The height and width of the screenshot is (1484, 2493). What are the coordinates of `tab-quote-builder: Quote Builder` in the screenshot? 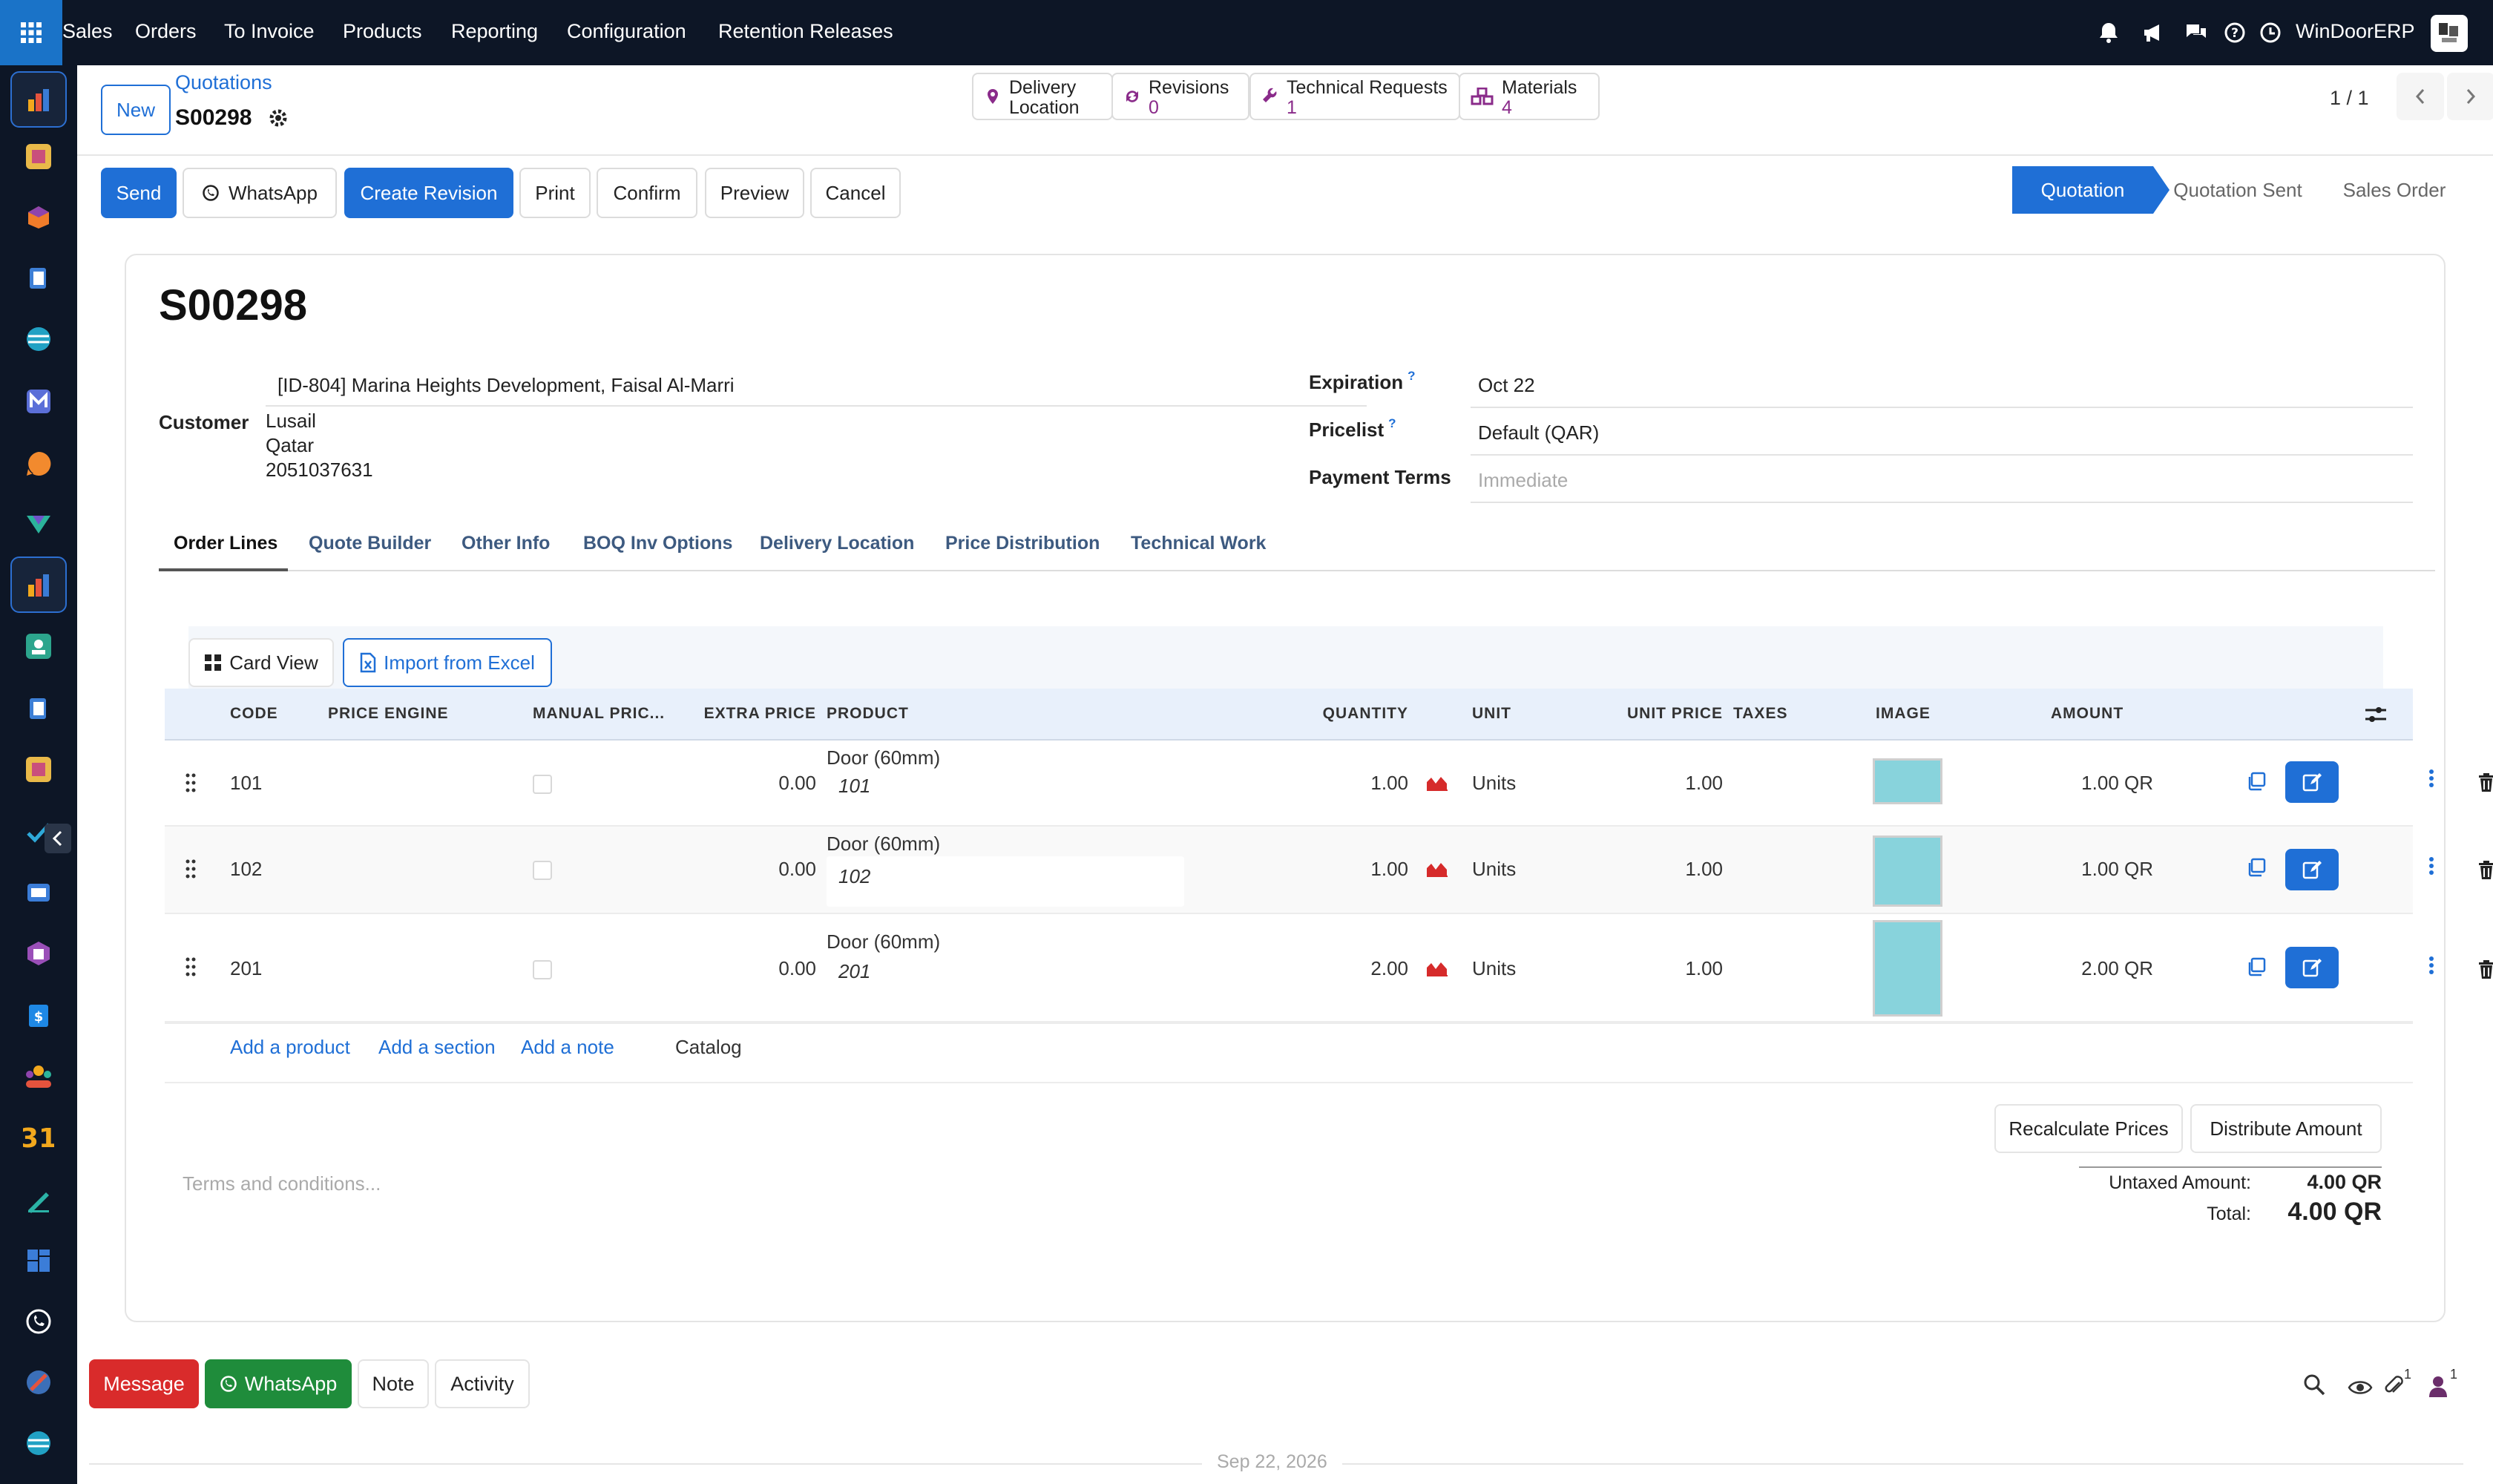 It's located at (370, 543).